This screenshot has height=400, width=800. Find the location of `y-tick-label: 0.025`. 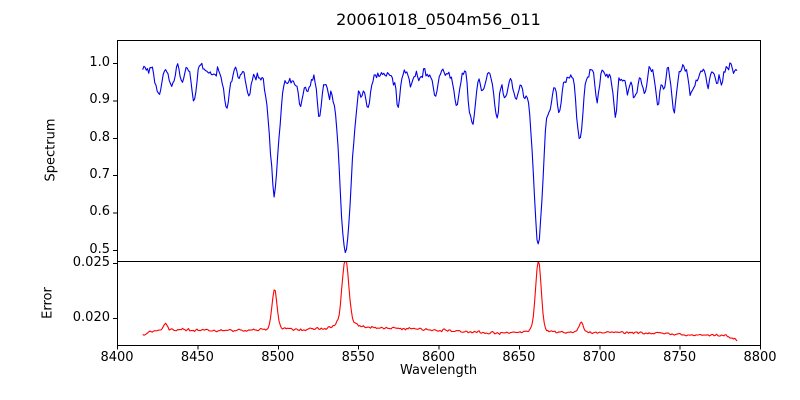

y-tick-label: 0.025 is located at coordinates (91, 262).